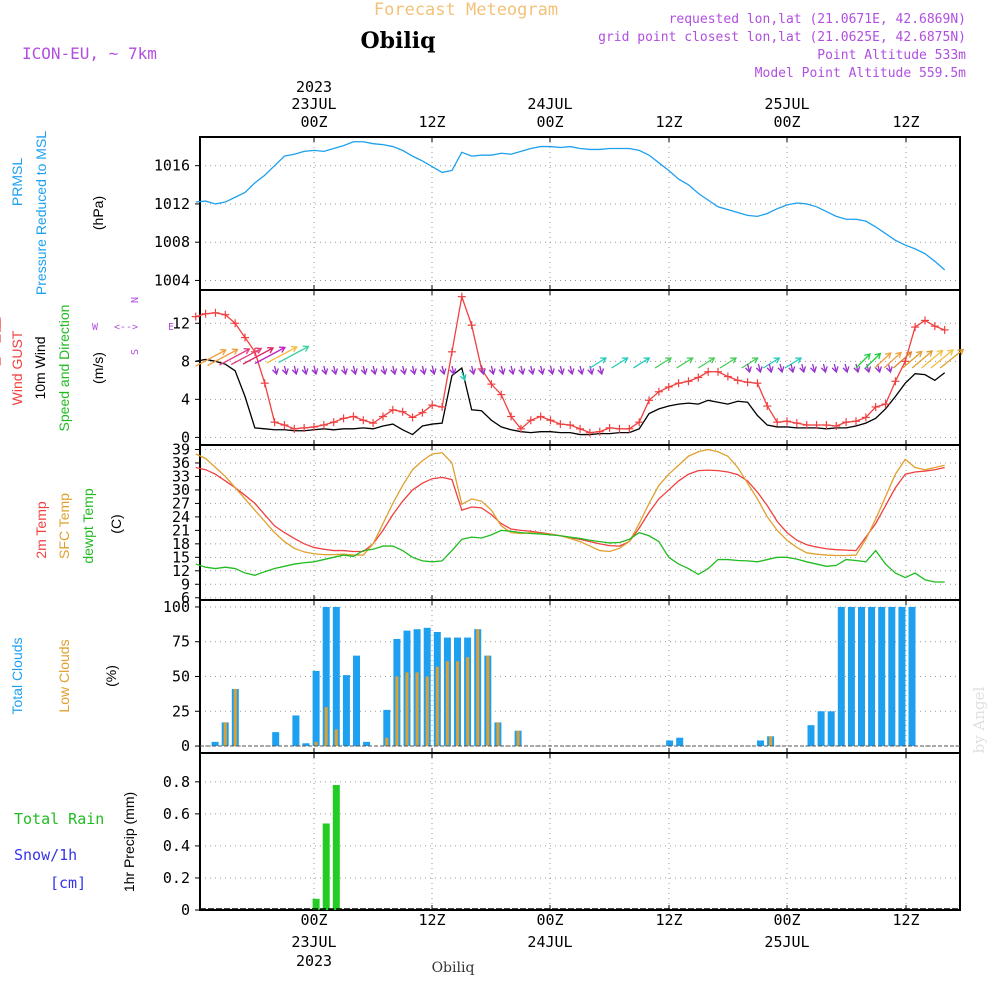  Describe the element at coordinates (181, 544) in the screenshot. I see `y-tick-label: 18` at that location.